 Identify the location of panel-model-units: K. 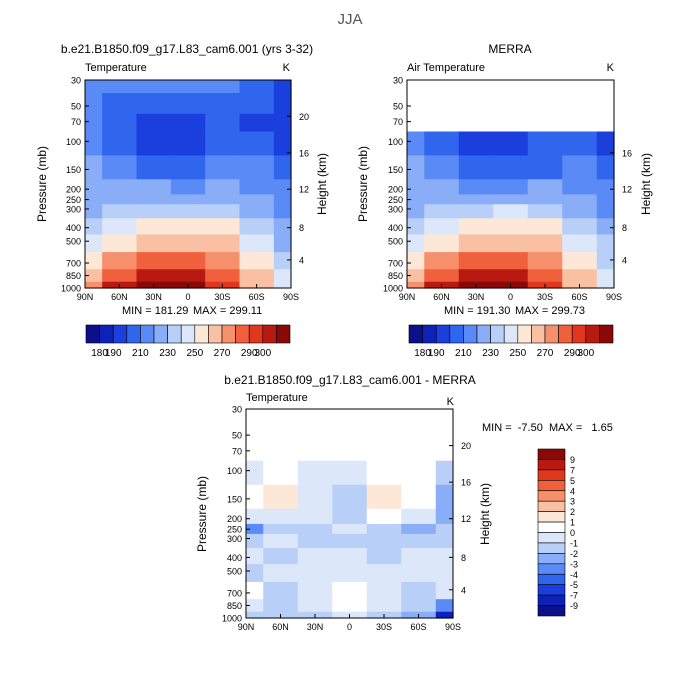
(287, 68).